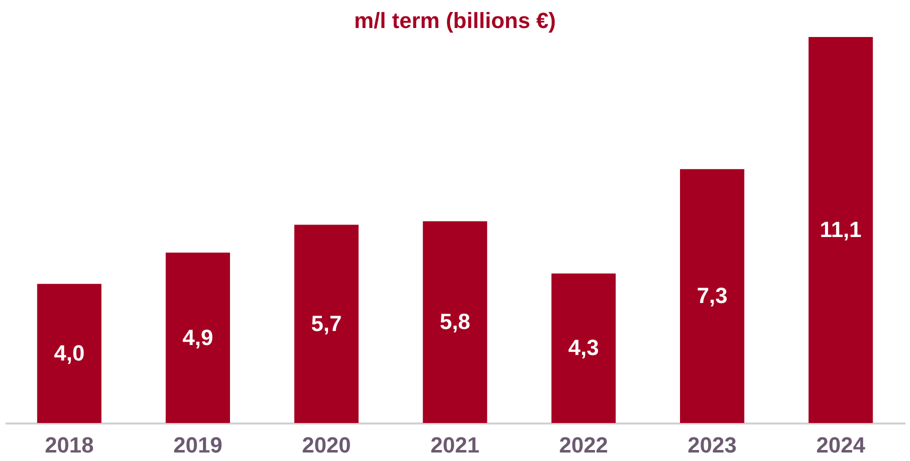  Describe the element at coordinates (712, 445) in the screenshot. I see `x-tick-label: 2023` at that location.